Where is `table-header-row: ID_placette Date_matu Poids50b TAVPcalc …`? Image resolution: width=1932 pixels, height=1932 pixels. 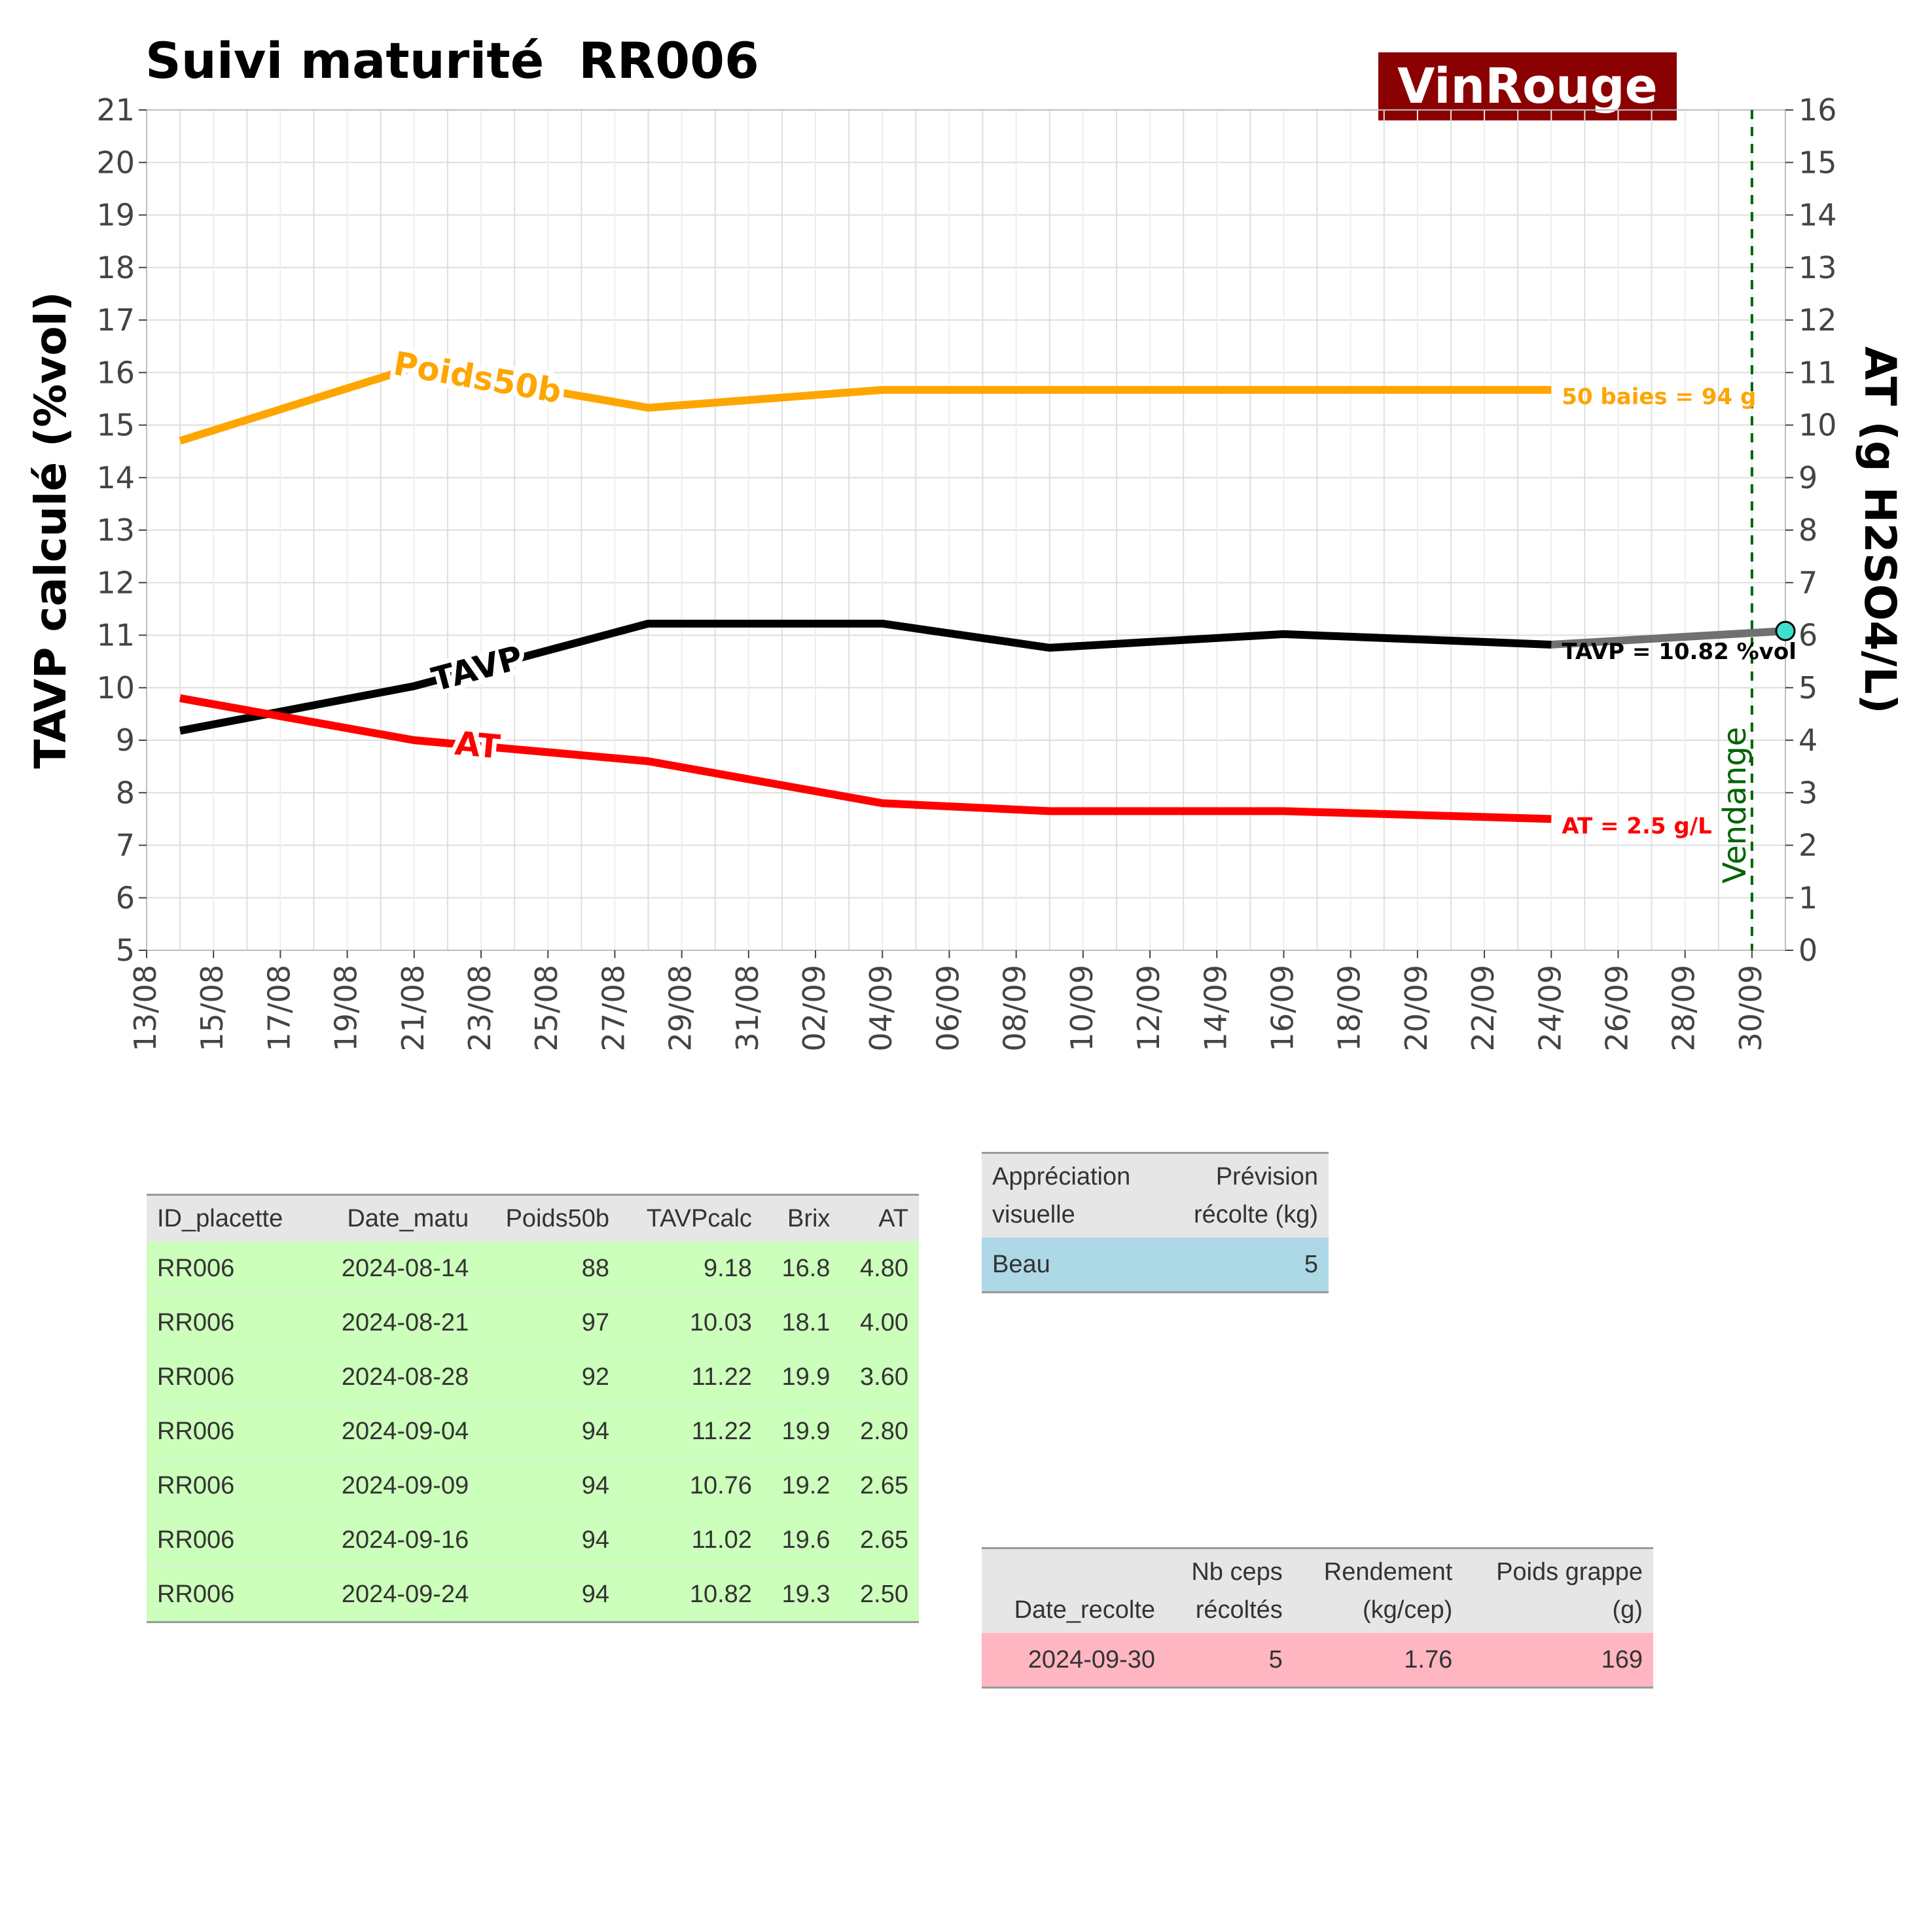 table-header-row: ID_placette Date_matu Poids50b TAVPcalc … is located at coordinates (533, 1218).